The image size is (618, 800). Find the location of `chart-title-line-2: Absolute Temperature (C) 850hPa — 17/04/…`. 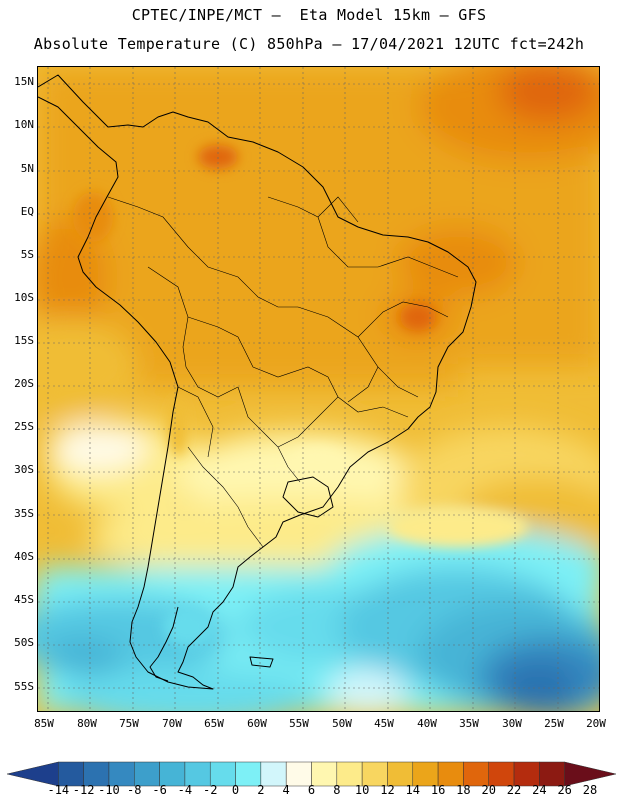

chart-title-line-2: Absolute Temperature (C) 850hPa — 17/04/… is located at coordinates (309, 44).